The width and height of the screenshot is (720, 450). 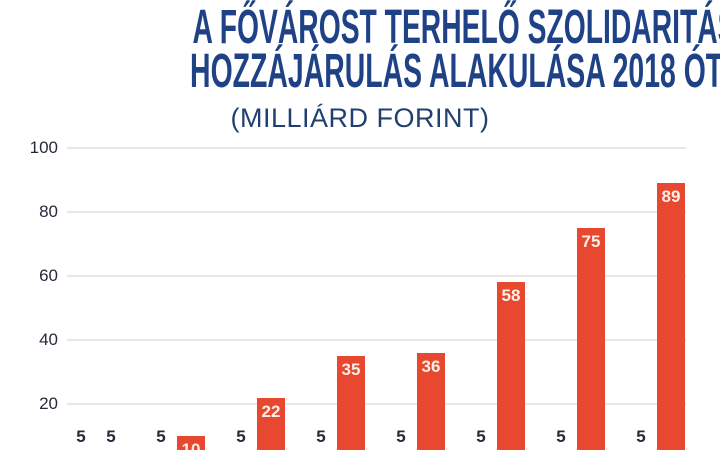 I want to click on bar-value-left-bar-group8: 5, so click(x=641, y=436).